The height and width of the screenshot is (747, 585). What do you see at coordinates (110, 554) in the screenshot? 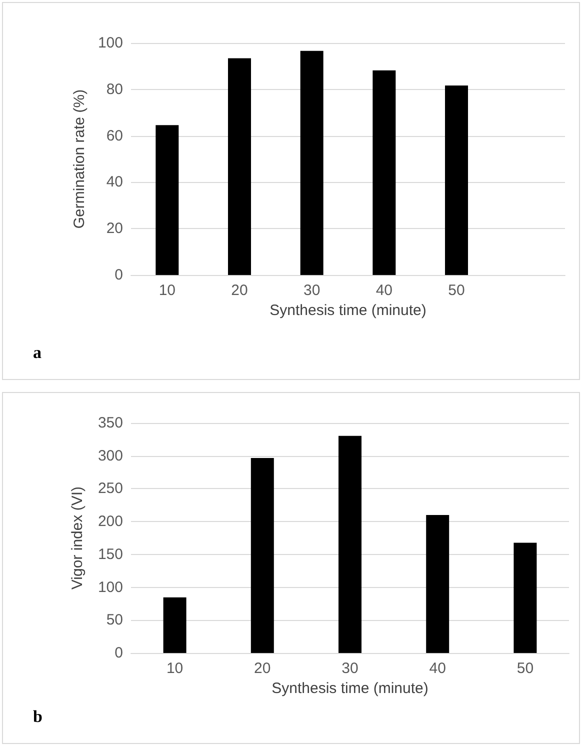
I see `y-tick-label: 150` at bounding box center [110, 554].